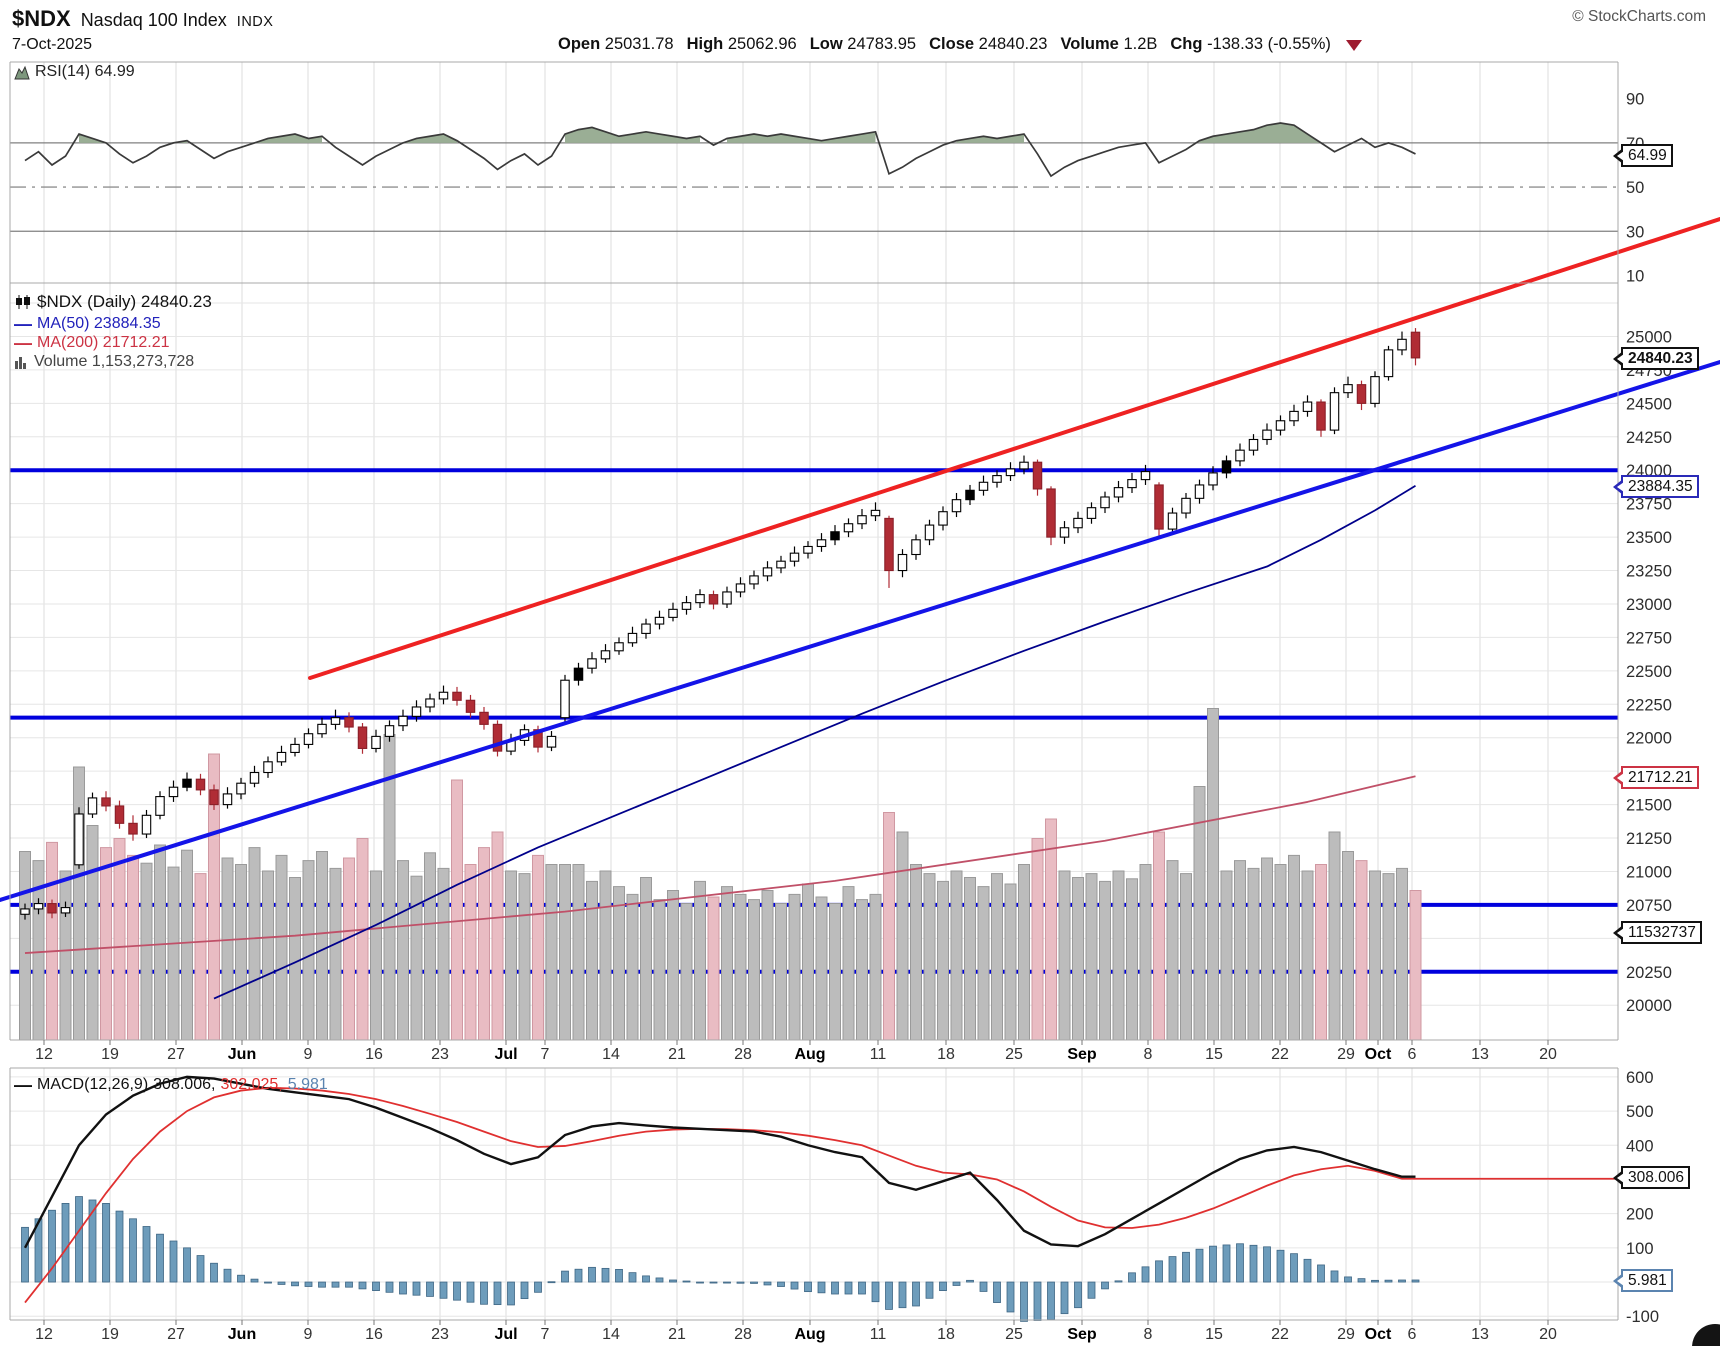 Image resolution: width=1720 pixels, height=1346 pixels. Describe the element at coordinates (1649, 505) in the screenshot. I see `svg-text: 23750` at that location.